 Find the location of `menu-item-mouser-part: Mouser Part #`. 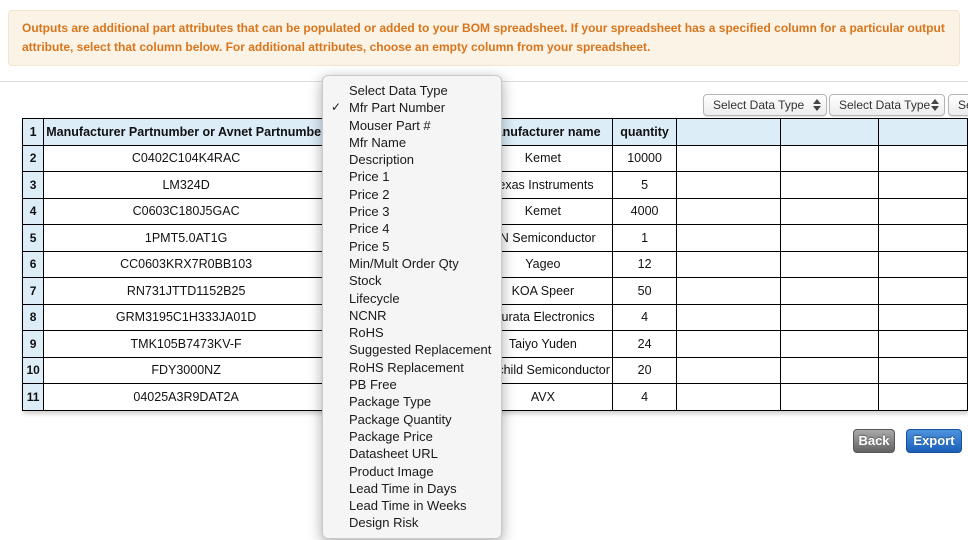

menu-item-mouser-part: Mouser Part # is located at coordinates (390, 125).